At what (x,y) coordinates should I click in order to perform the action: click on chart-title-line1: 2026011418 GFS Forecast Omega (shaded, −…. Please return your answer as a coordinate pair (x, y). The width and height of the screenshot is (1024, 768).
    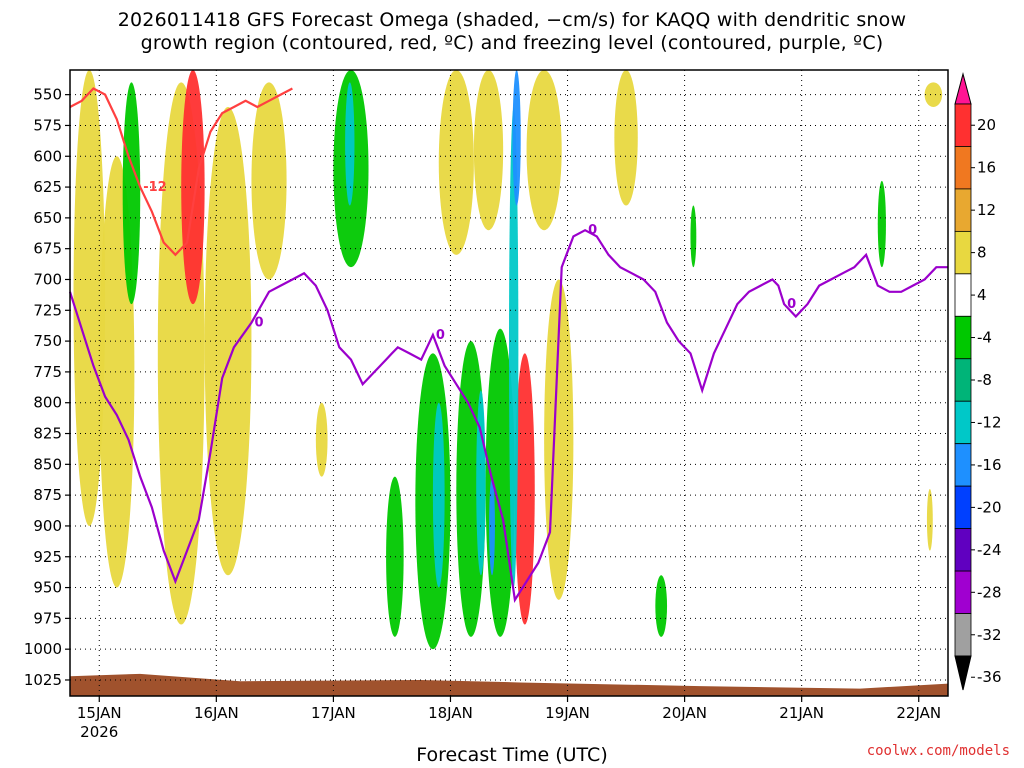
    Looking at the image, I should click on (512, 20).